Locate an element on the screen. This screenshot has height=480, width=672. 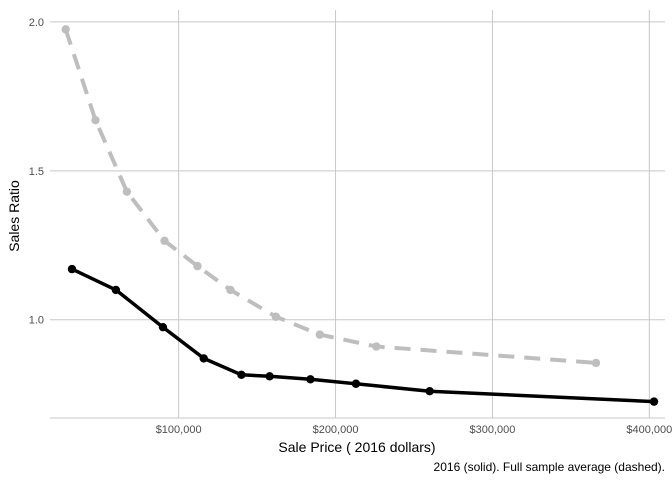
x-tick-label: $100,000 is located at coordinates (179, 430).